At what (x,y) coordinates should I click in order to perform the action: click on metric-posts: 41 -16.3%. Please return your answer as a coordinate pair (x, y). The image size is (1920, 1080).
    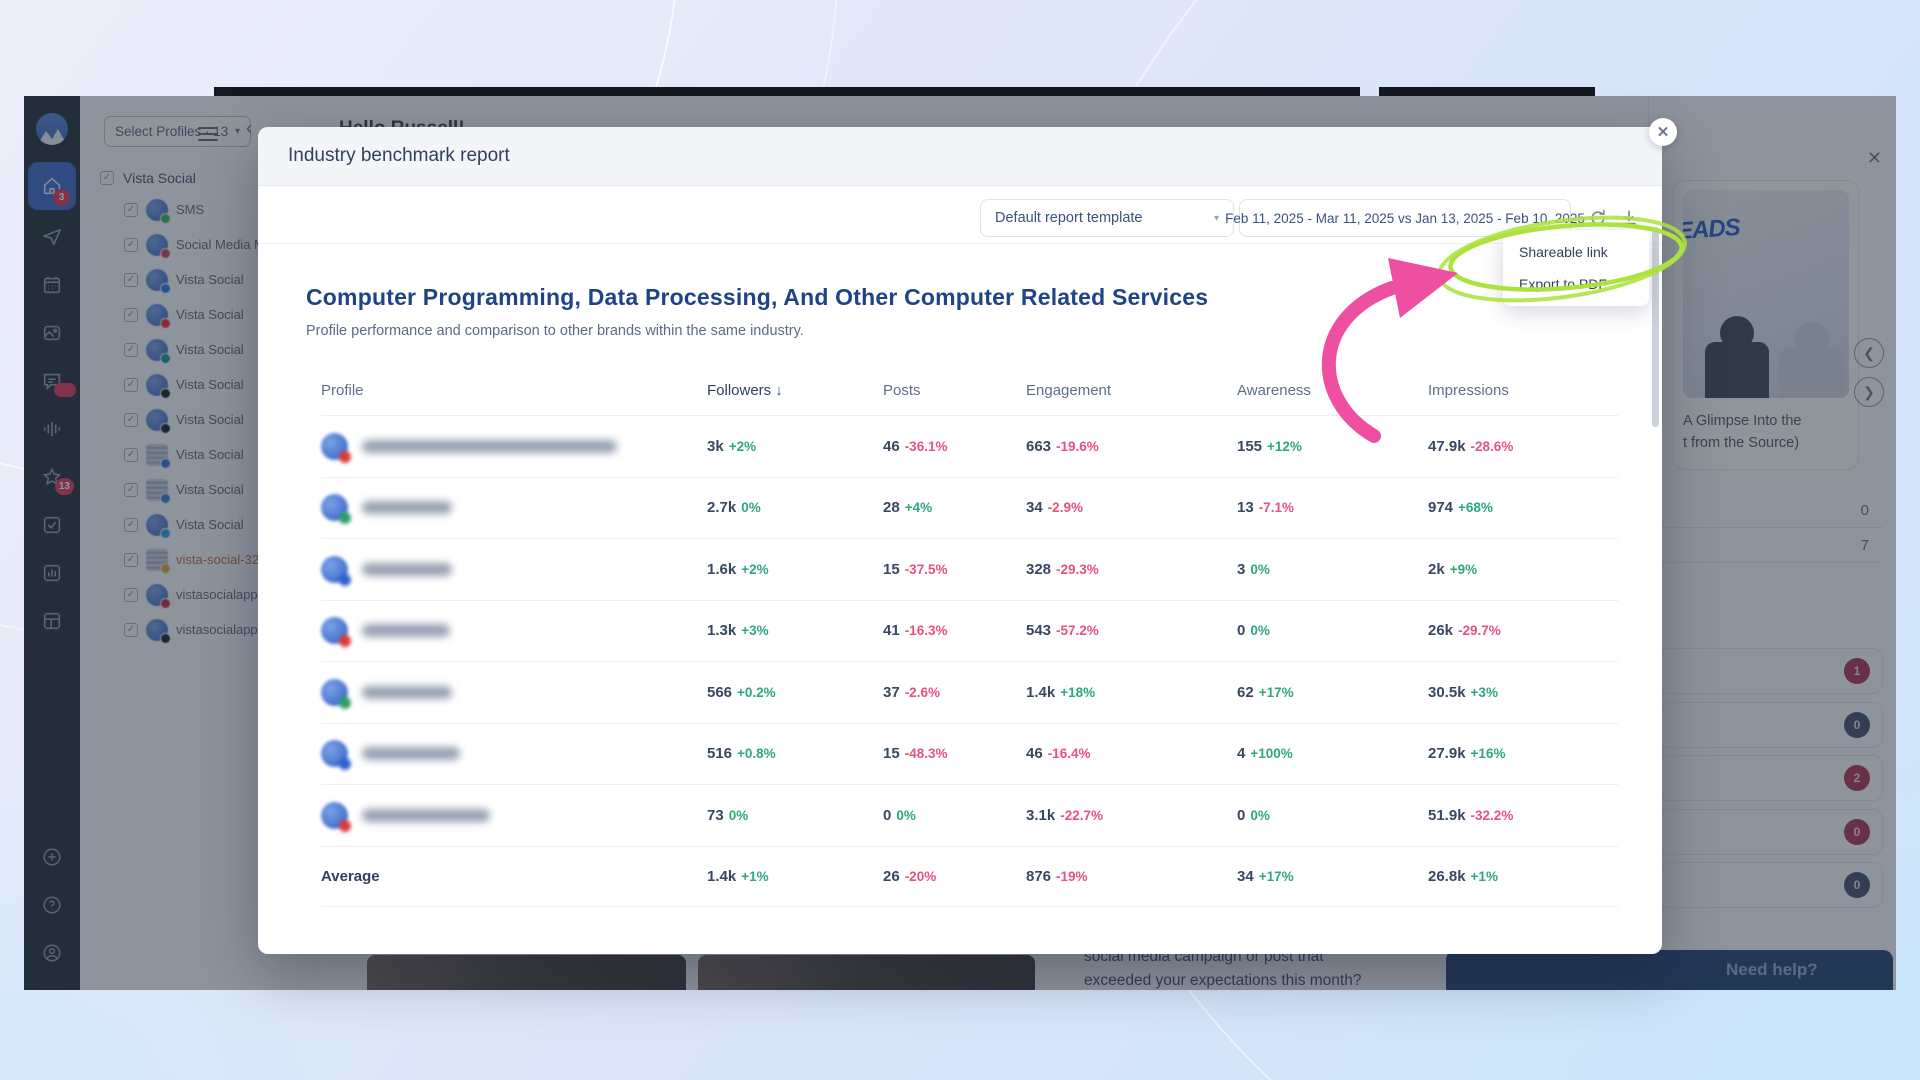
    Looking at the image, I should click on (915, 631).